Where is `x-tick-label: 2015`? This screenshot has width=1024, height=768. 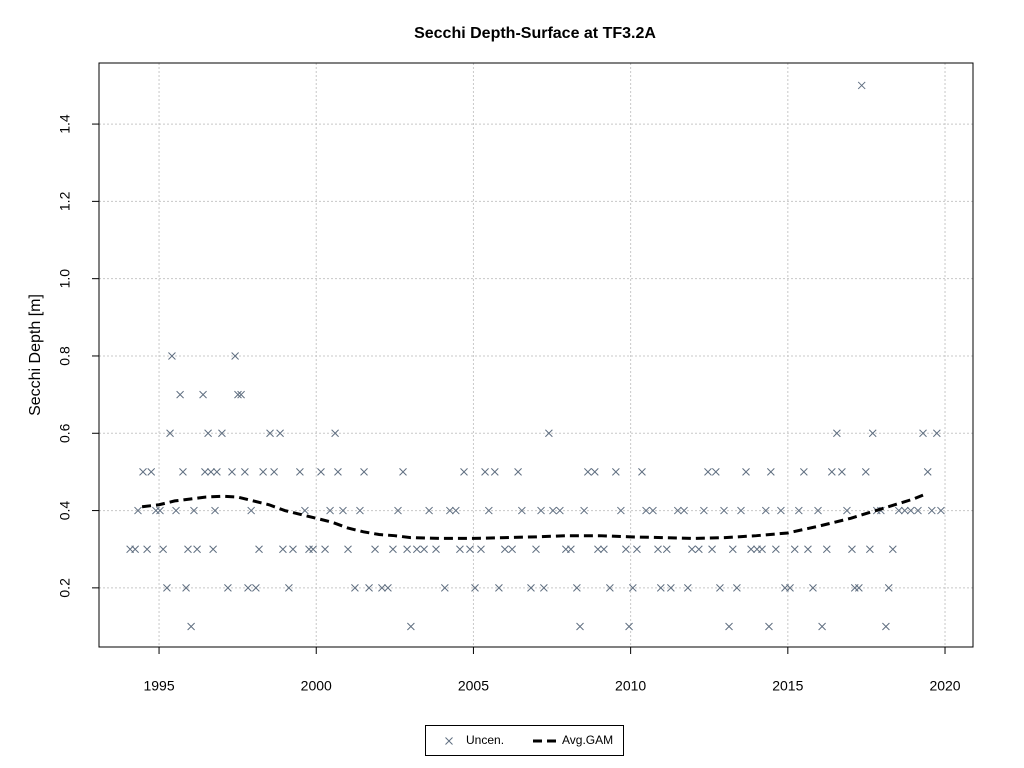
x-tick-label: 2015 is located at coordinates (787, 686).